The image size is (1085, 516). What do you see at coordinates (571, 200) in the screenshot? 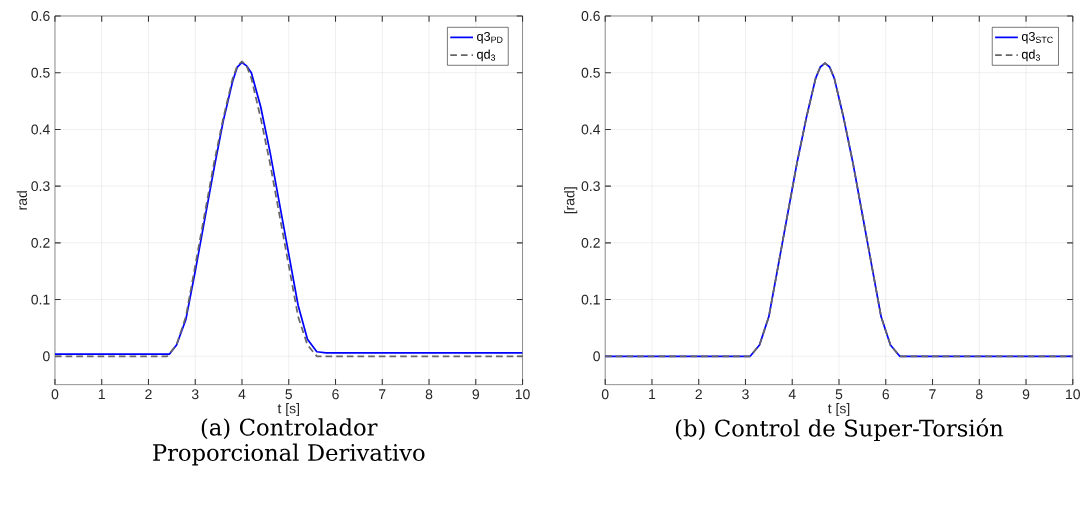
I see `y-axis-title: [rad]` at bounding box center [571, 200].